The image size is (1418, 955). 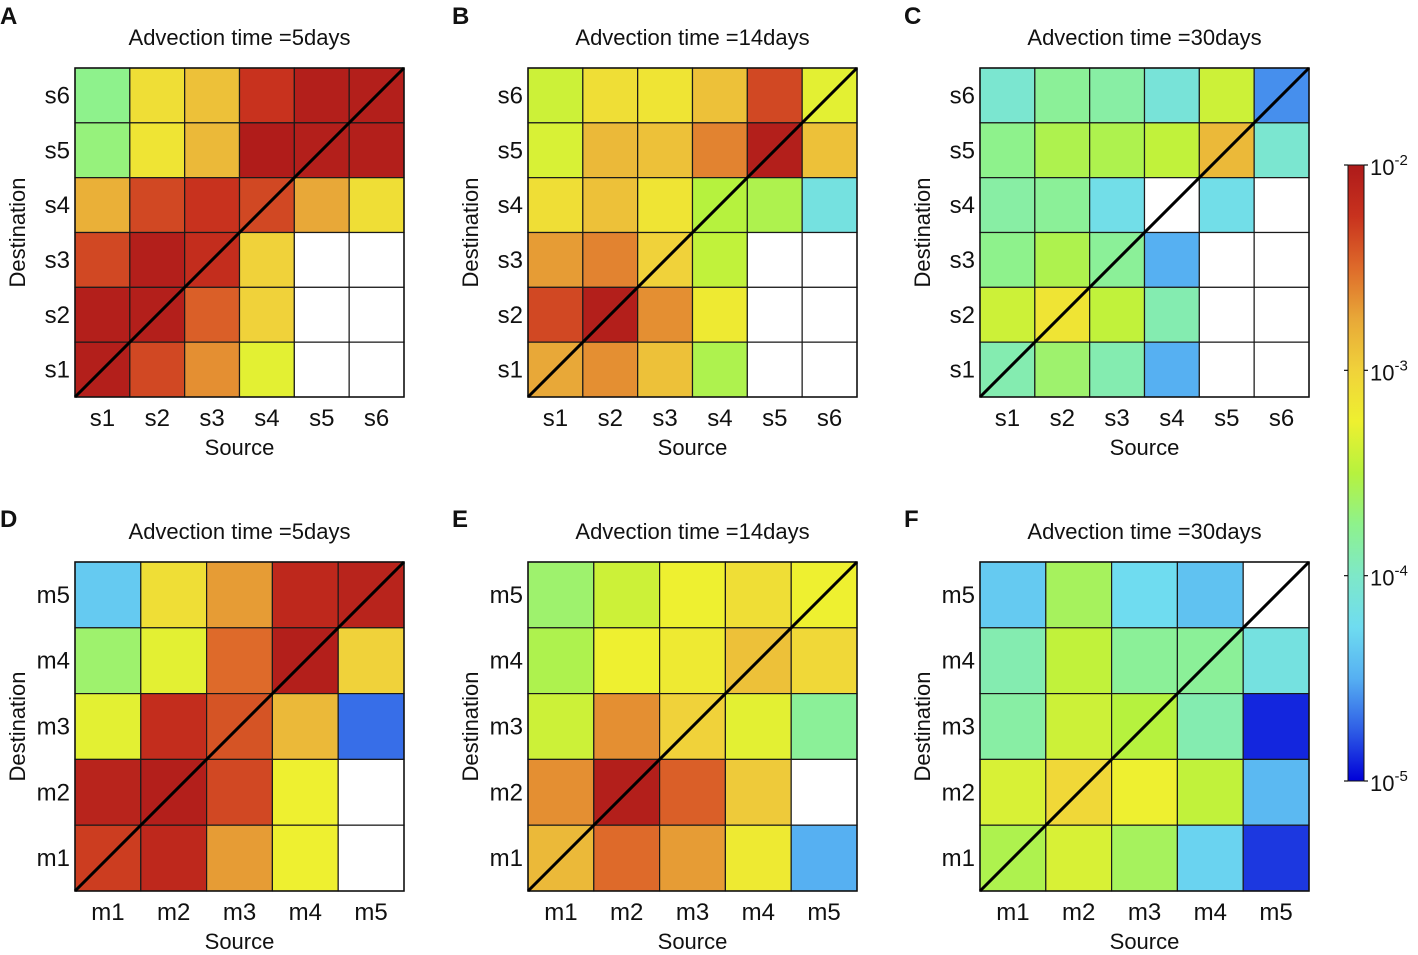 What do you see at coordinates (1144, 232) in the screenshot?
I see `diagonal-line` at bounding box center [1144, 232].